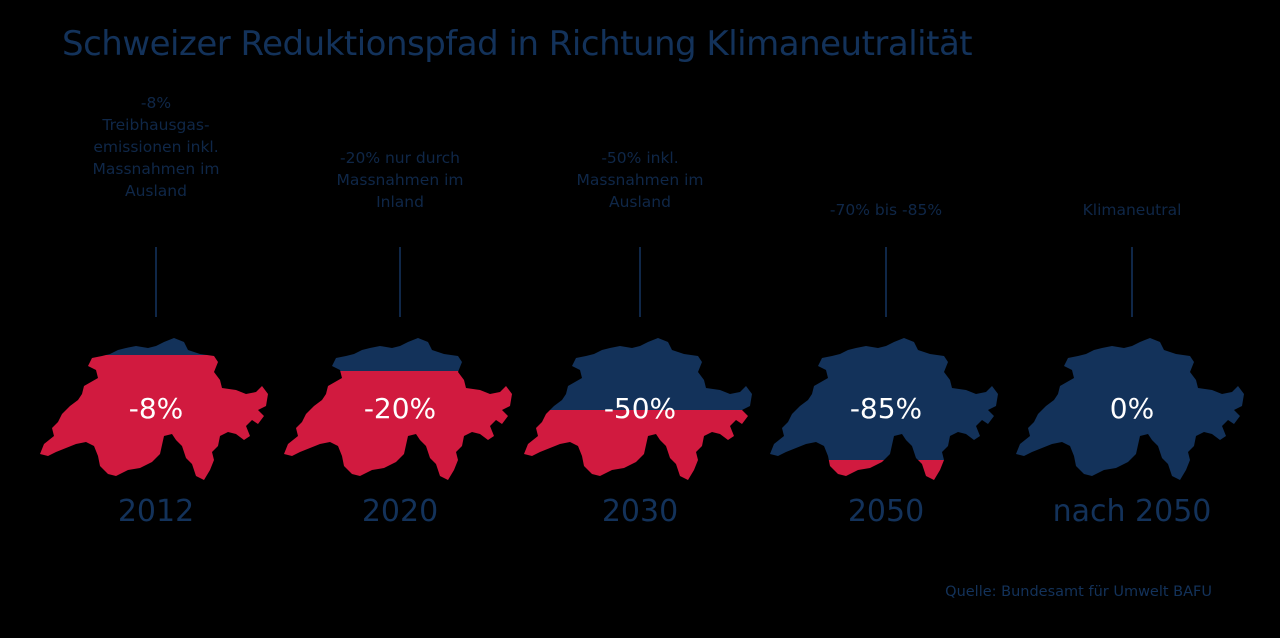 This screenshot has height=638, width=1280. I want to click on year-label: 2050, so click(886, 511).